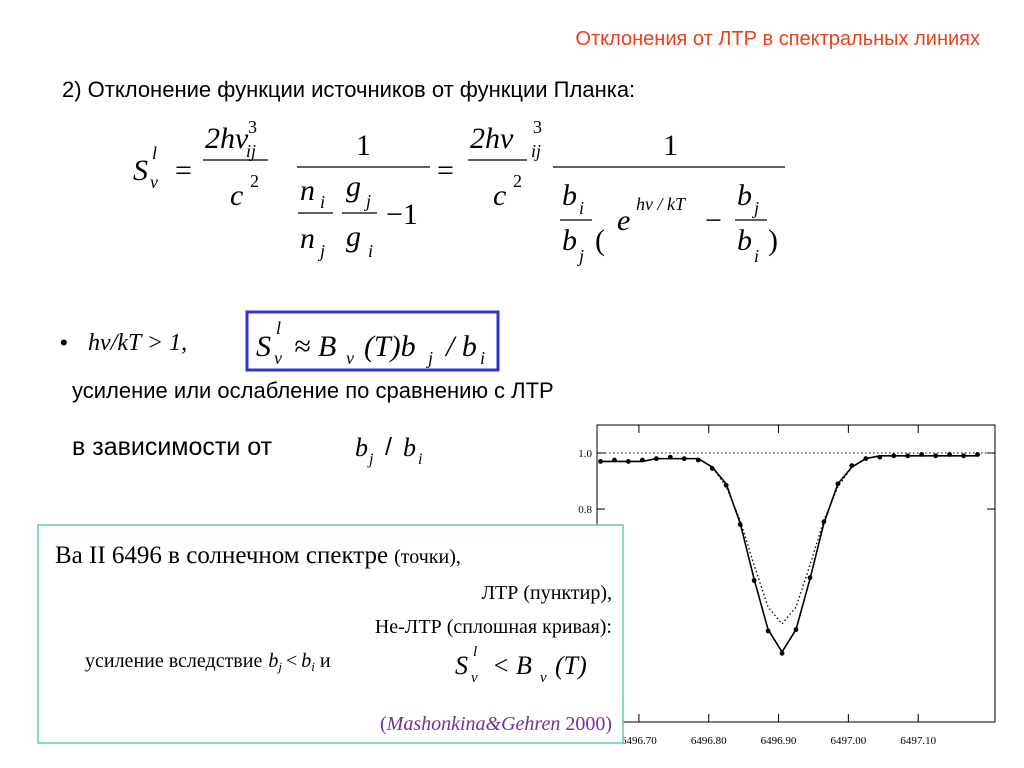 Image resolution: width=1024 pixels, height=768 pixels. I want to click on caption-line: Ba II 6496 в солнечном спектре (точки),, so click(258, 555).